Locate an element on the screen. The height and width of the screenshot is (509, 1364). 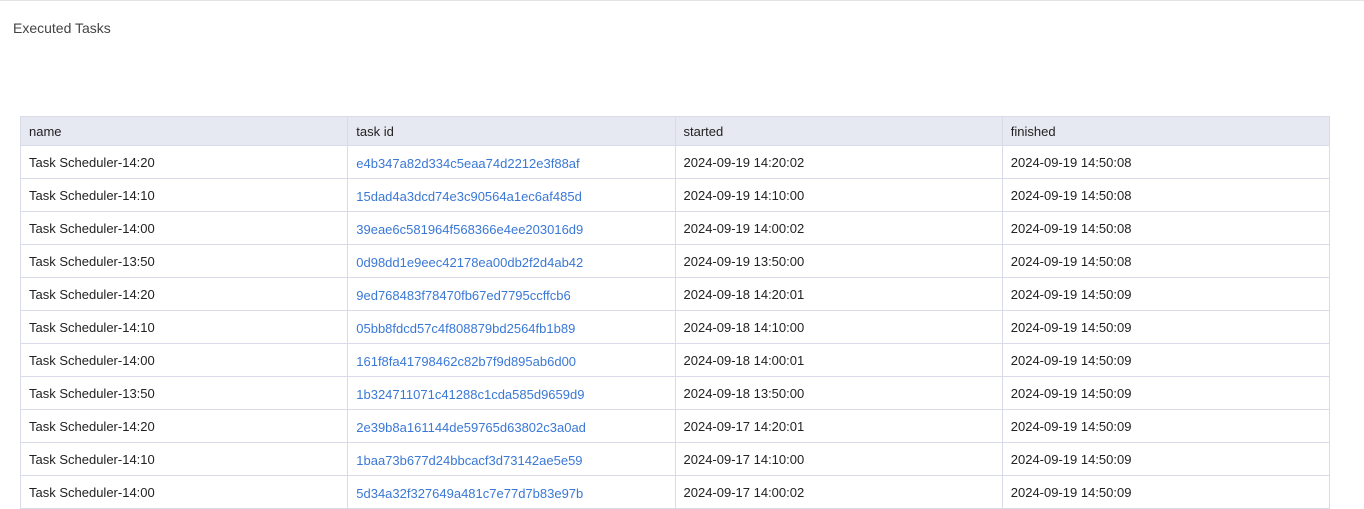
table-header-row: name task id started finished is located at coordinates (675, 131).